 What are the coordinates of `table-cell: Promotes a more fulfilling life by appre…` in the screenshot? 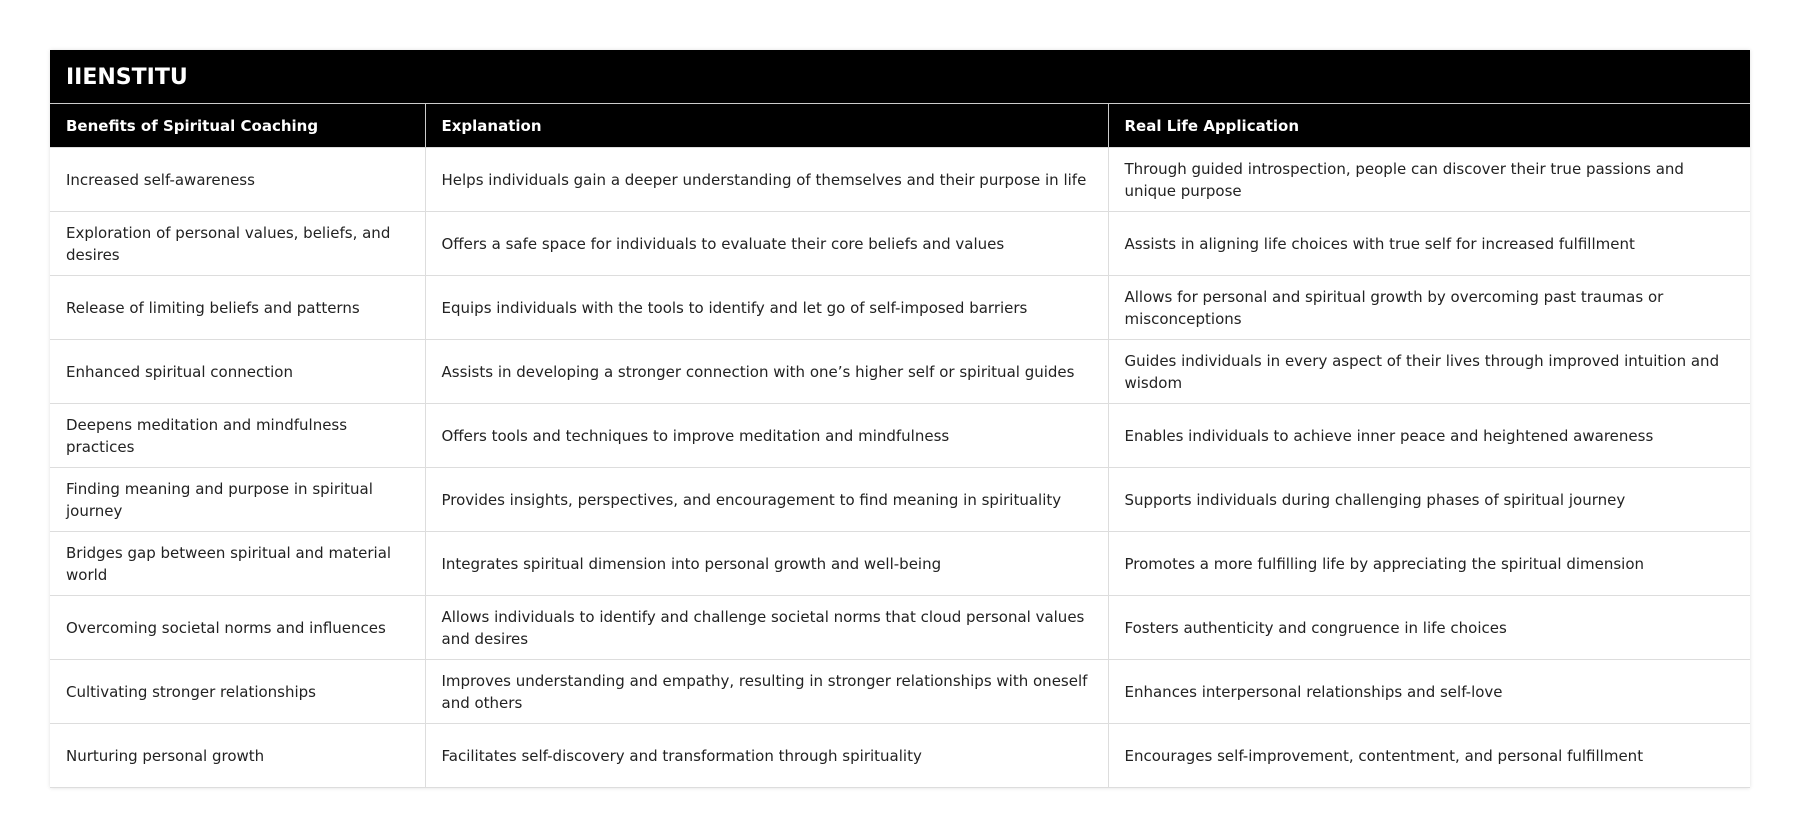 It's located at (1428, 563).